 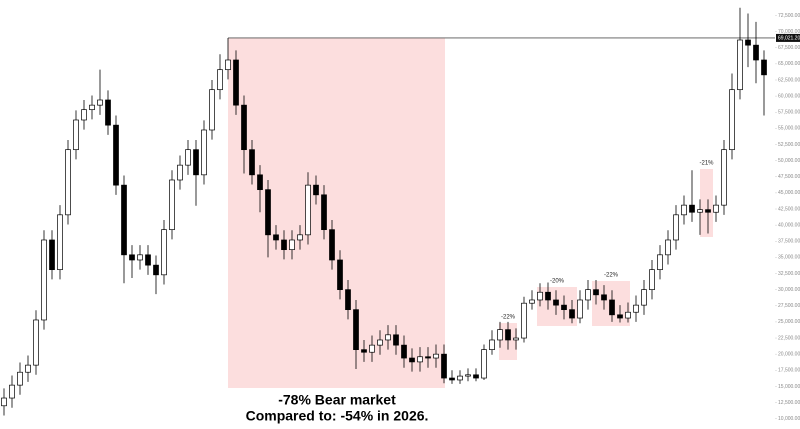 What do you see at coordinates (789, 193) in the screenshot?
I see `y-tick-label: 45,000.00` at bounding box center [789, 193].